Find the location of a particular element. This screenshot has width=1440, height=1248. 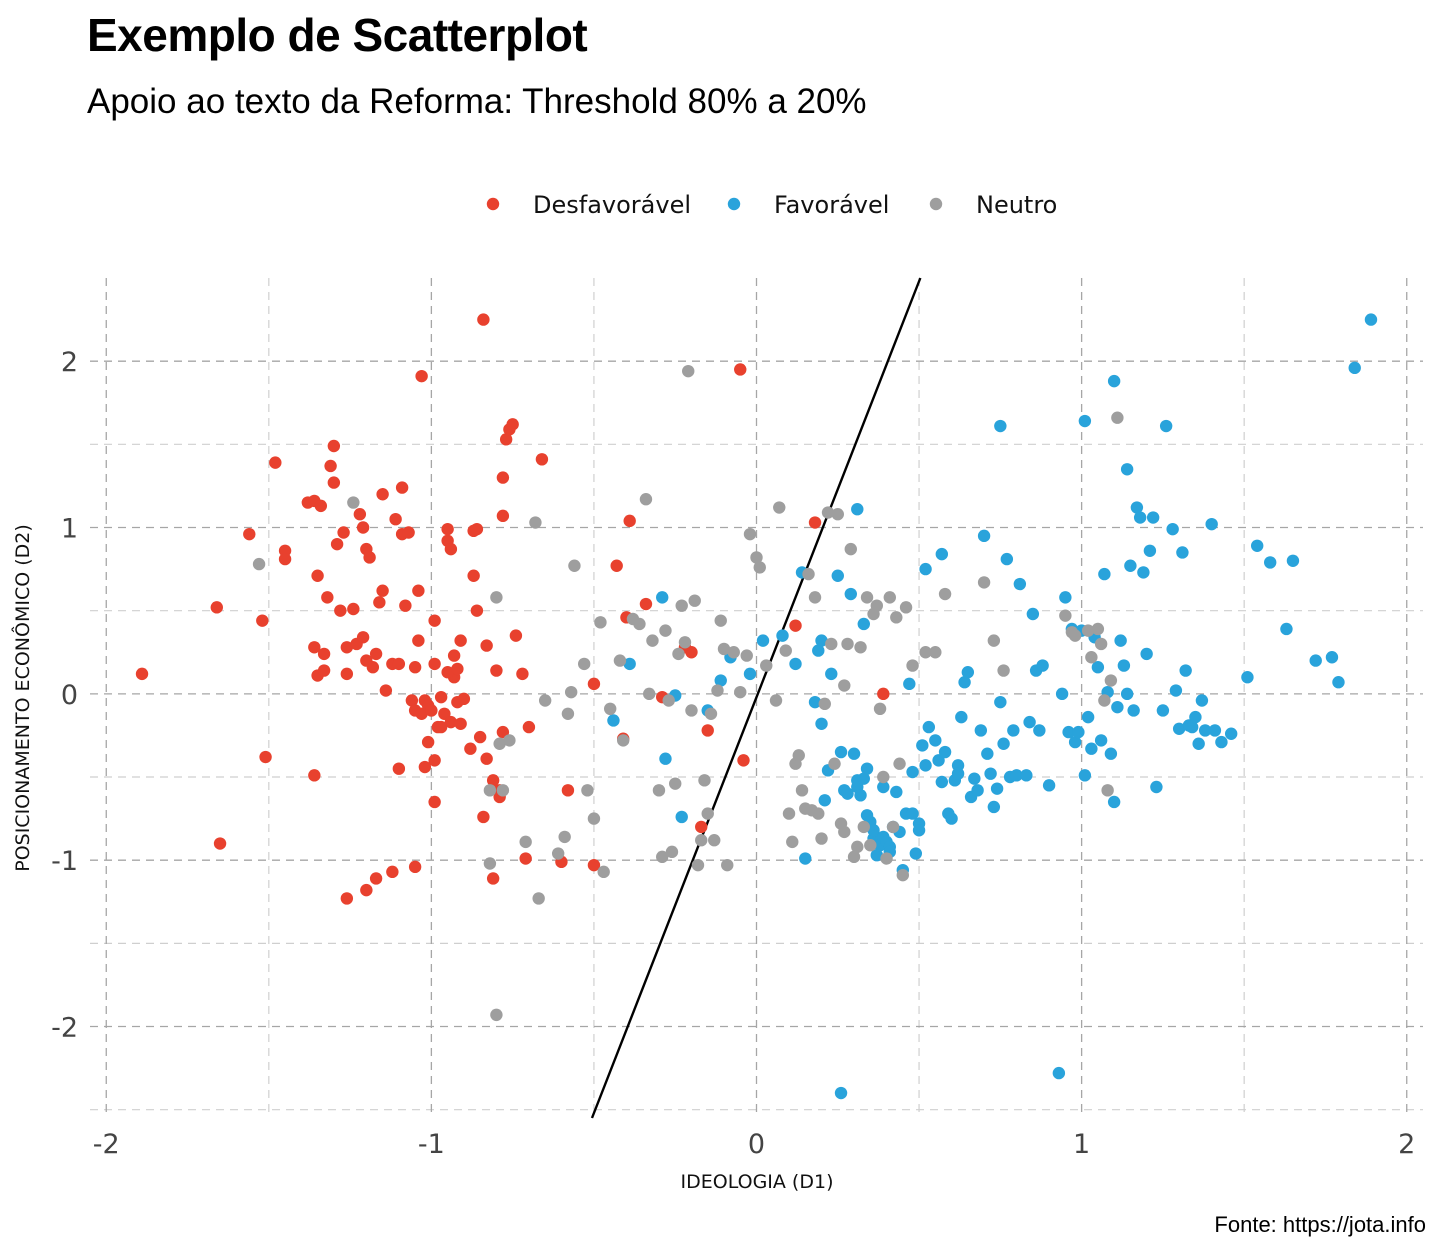

y-tick-label: -2 is located at coordinates (64, 1028).